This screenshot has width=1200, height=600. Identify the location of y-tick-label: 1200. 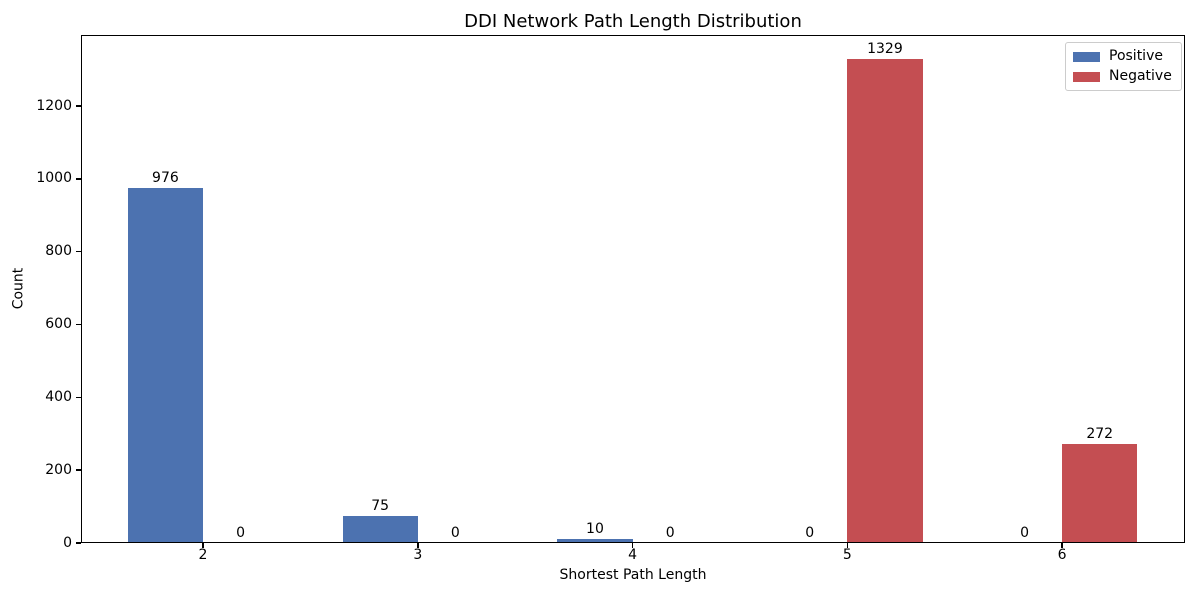
(54, 105).